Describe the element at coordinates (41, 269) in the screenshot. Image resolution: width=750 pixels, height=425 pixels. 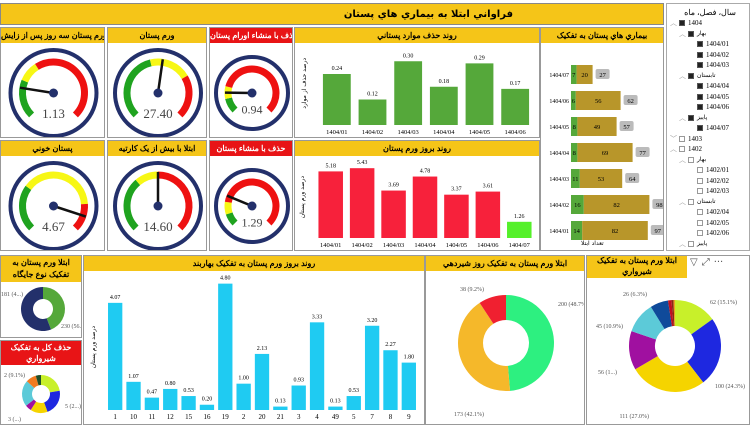
I see `donut-location-title: ابتلا ورم پستان به تفکيک نوع جايگاه` at that location.